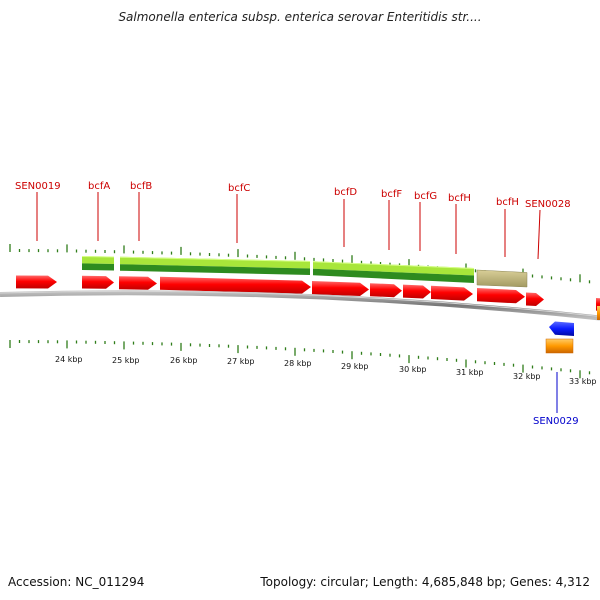 This screenshot has width=600, height=600. I want to click on gene-arrow-bcff, so click(386, 290).